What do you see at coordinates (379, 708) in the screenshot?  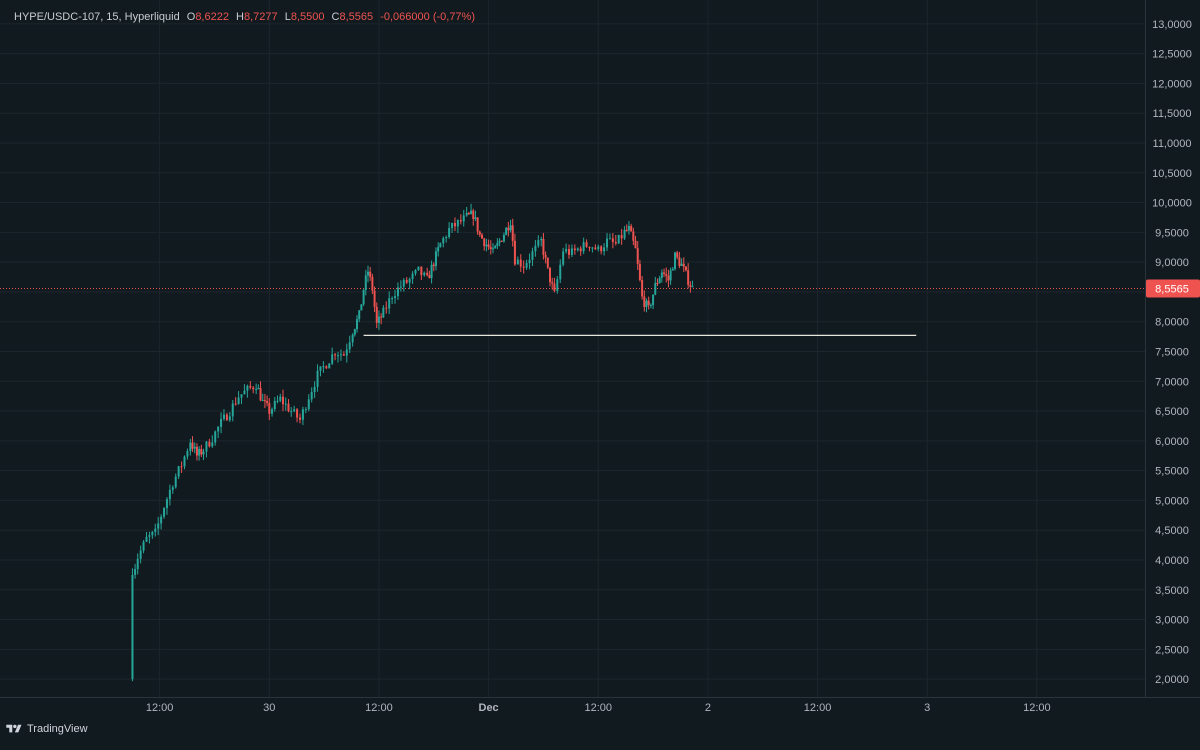 I see `time-axis-label: 12:00` at bounding box center [379, 708].